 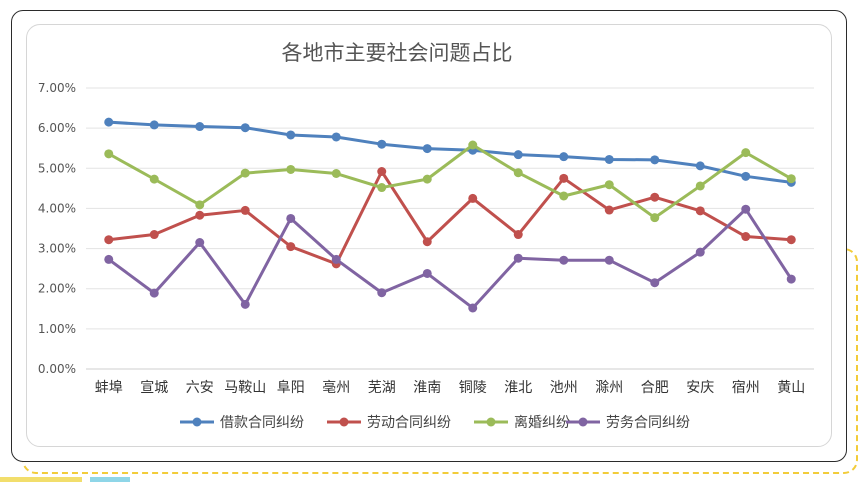 I want to click on y-tick-label: 1.00%, so click(x=57, y=329).